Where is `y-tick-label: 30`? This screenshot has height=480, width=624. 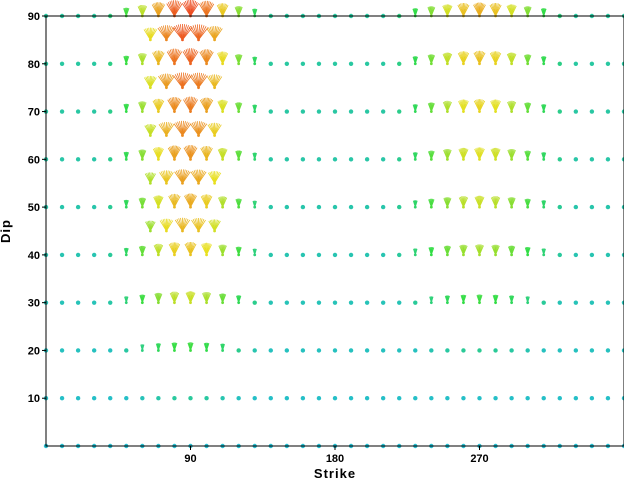 y-tick-label: 30 is located at coordinates (34, 304).